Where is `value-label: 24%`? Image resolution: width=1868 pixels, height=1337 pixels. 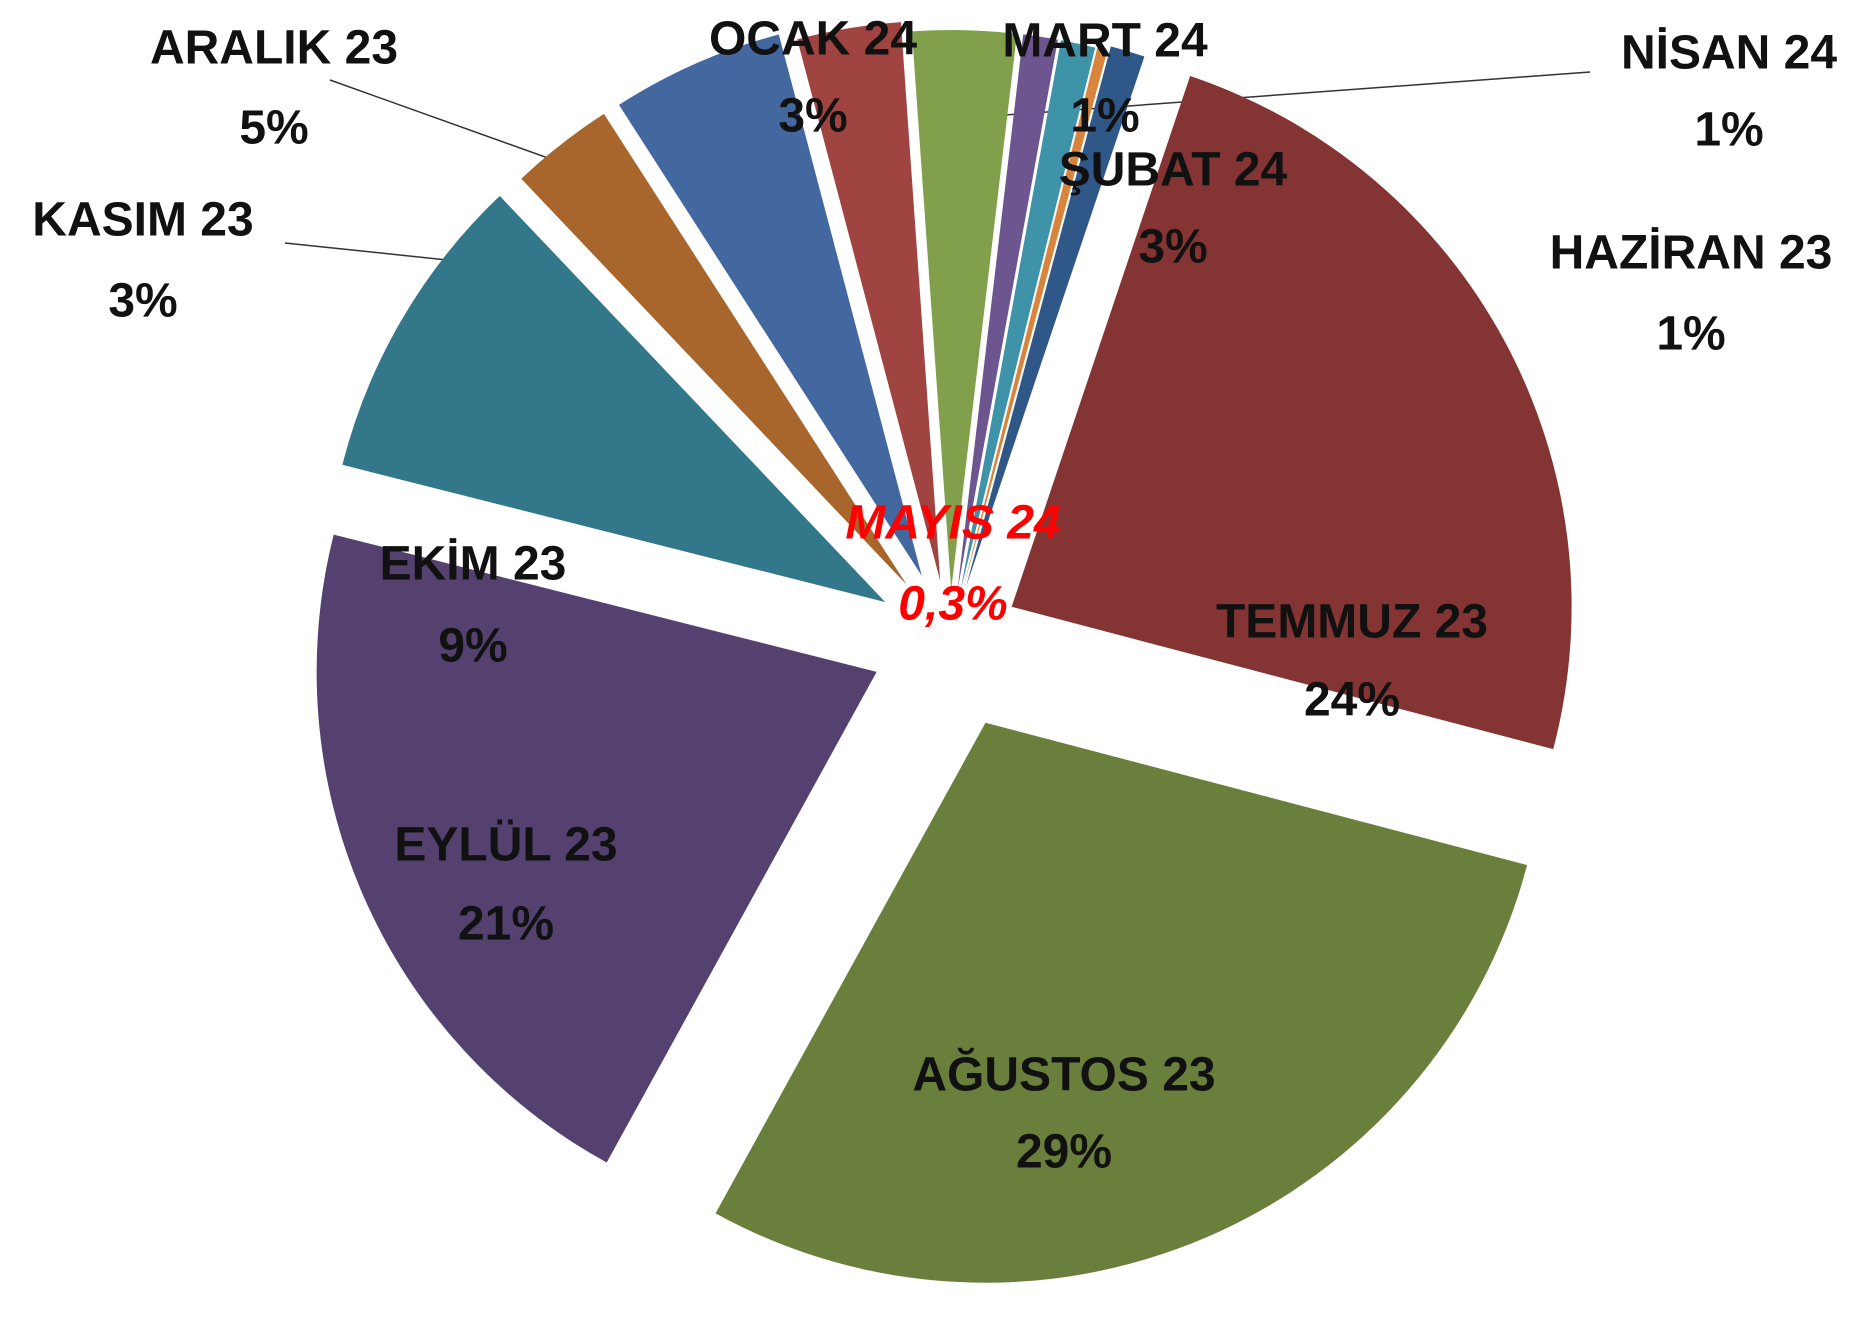 value-label: 24% is located at coordinates (1352, 700).